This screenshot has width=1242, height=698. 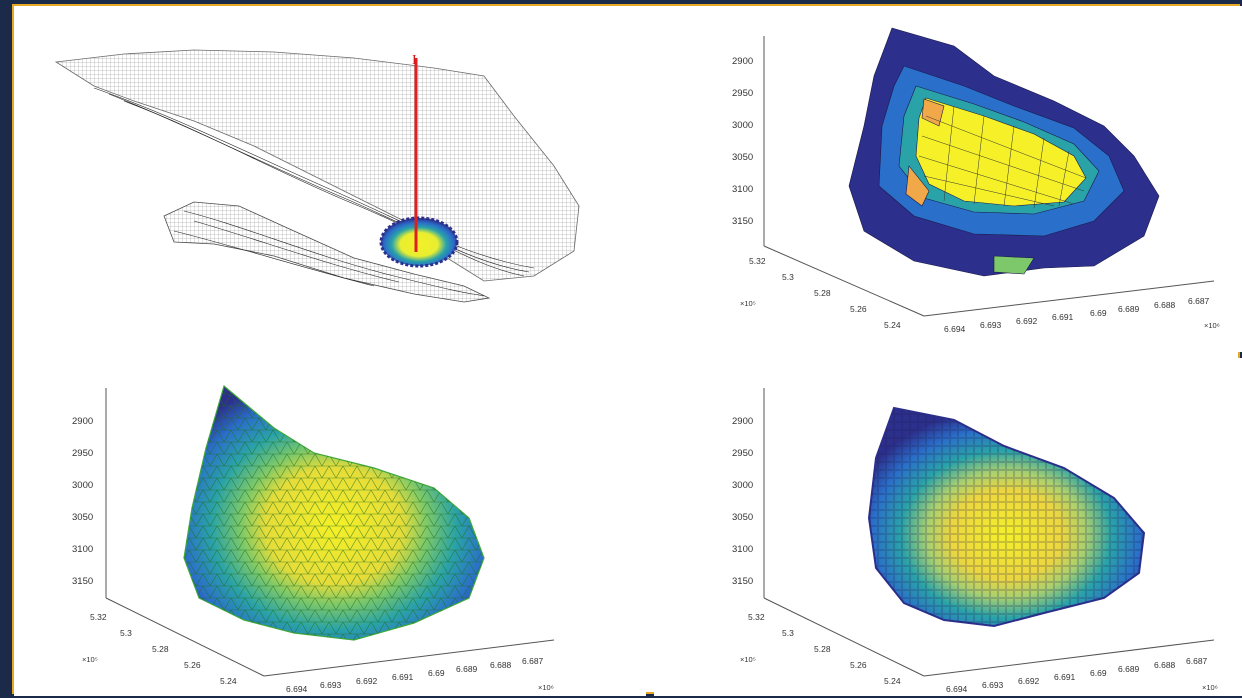 I want to click on fold-lines, so click(x=314, y=192).